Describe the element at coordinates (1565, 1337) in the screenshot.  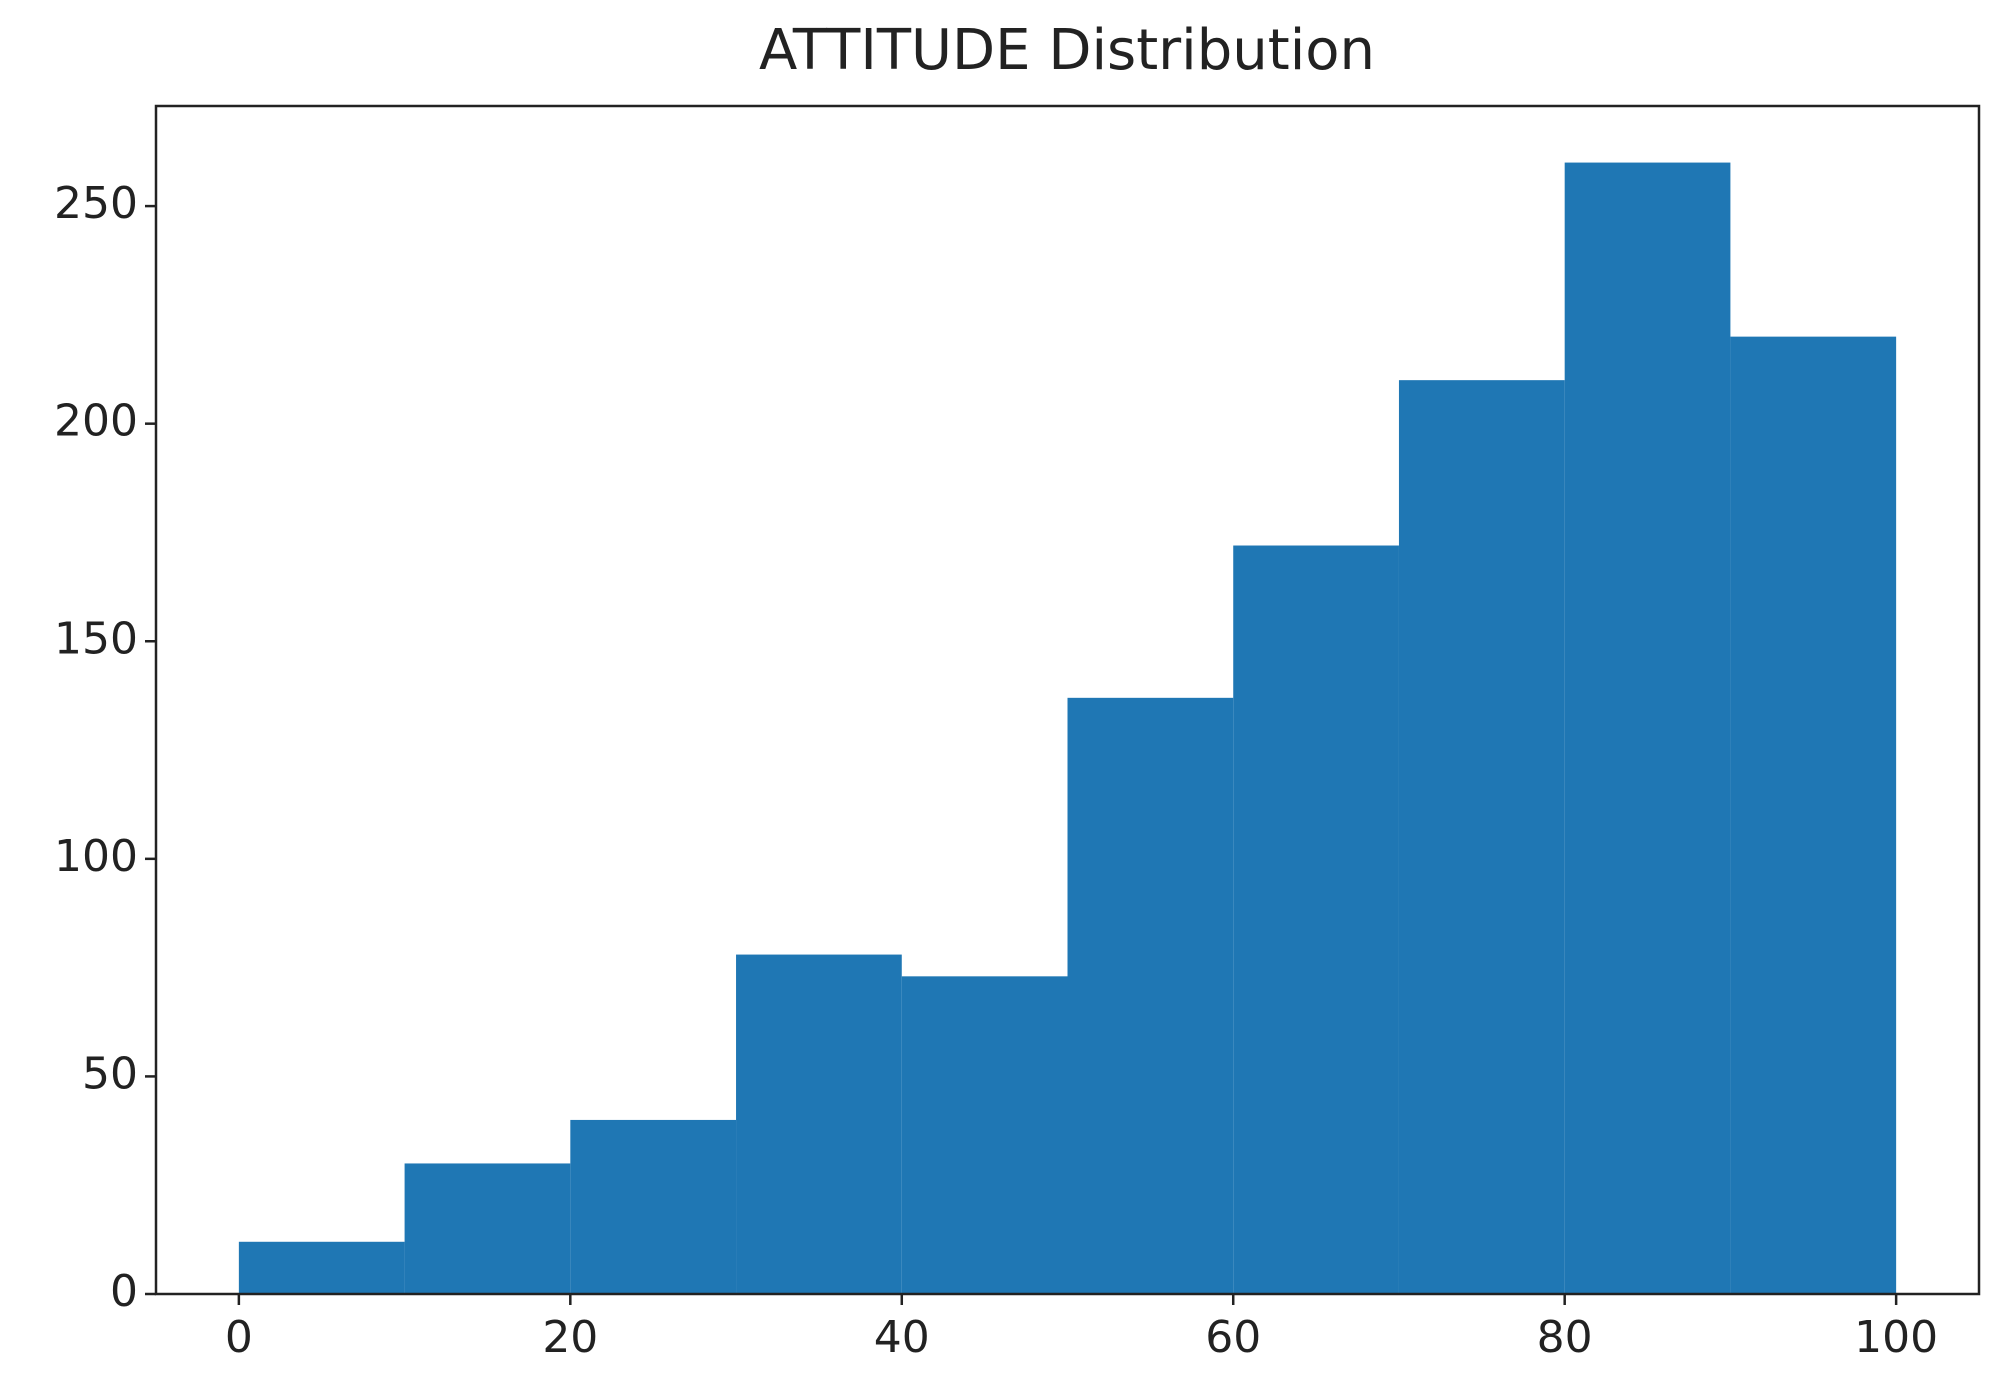
I see `x-tick-label: 80` at that location.